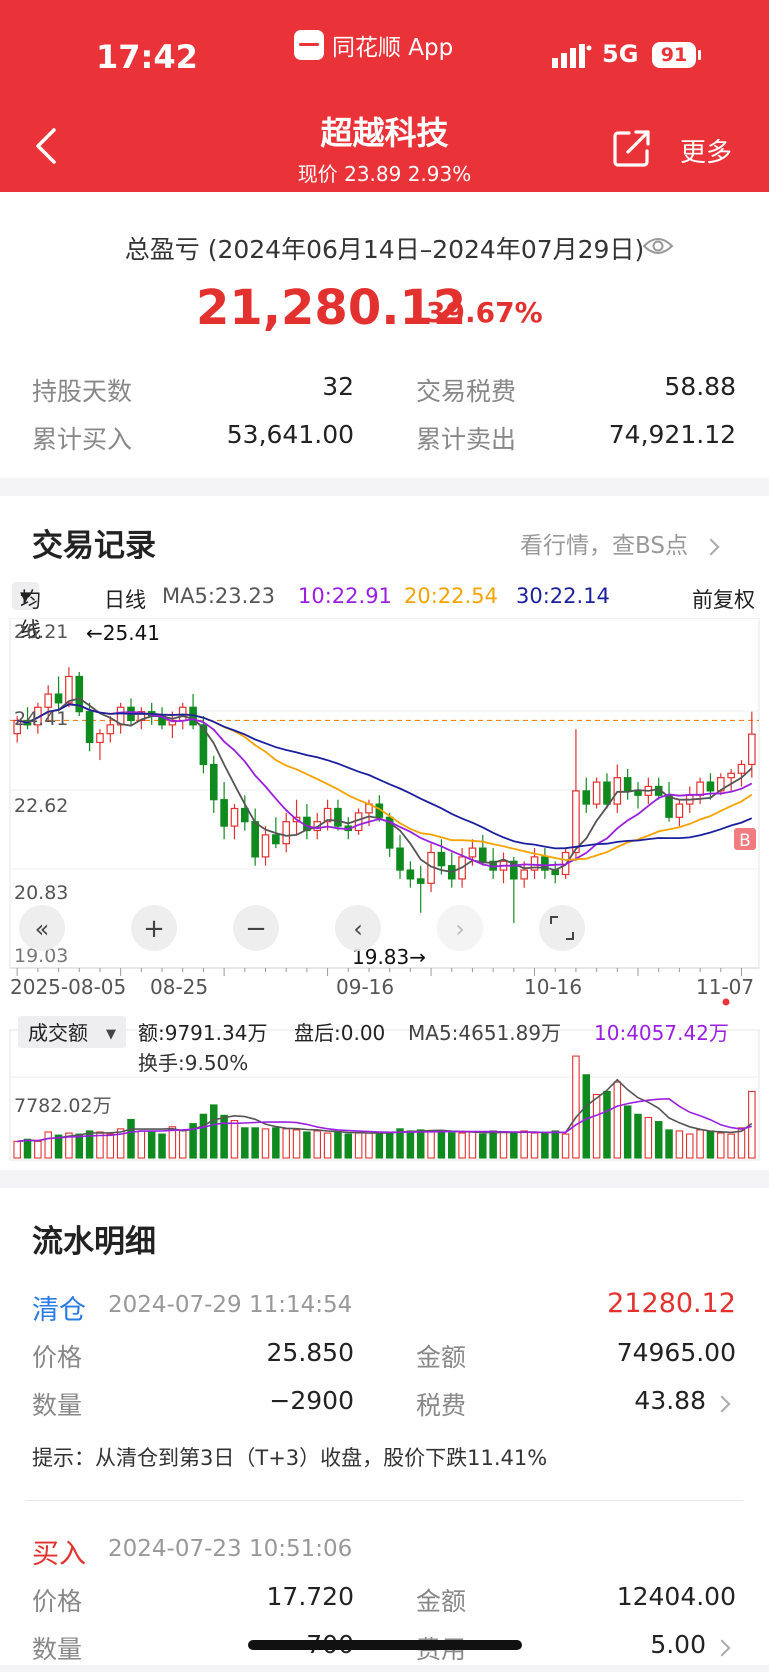 The width and height of the screenshot is (769, 1672). Describe the element at coordinates (373, 45) in the screenshot. I see `status-app-indicator: 同花顺 App` at that location.